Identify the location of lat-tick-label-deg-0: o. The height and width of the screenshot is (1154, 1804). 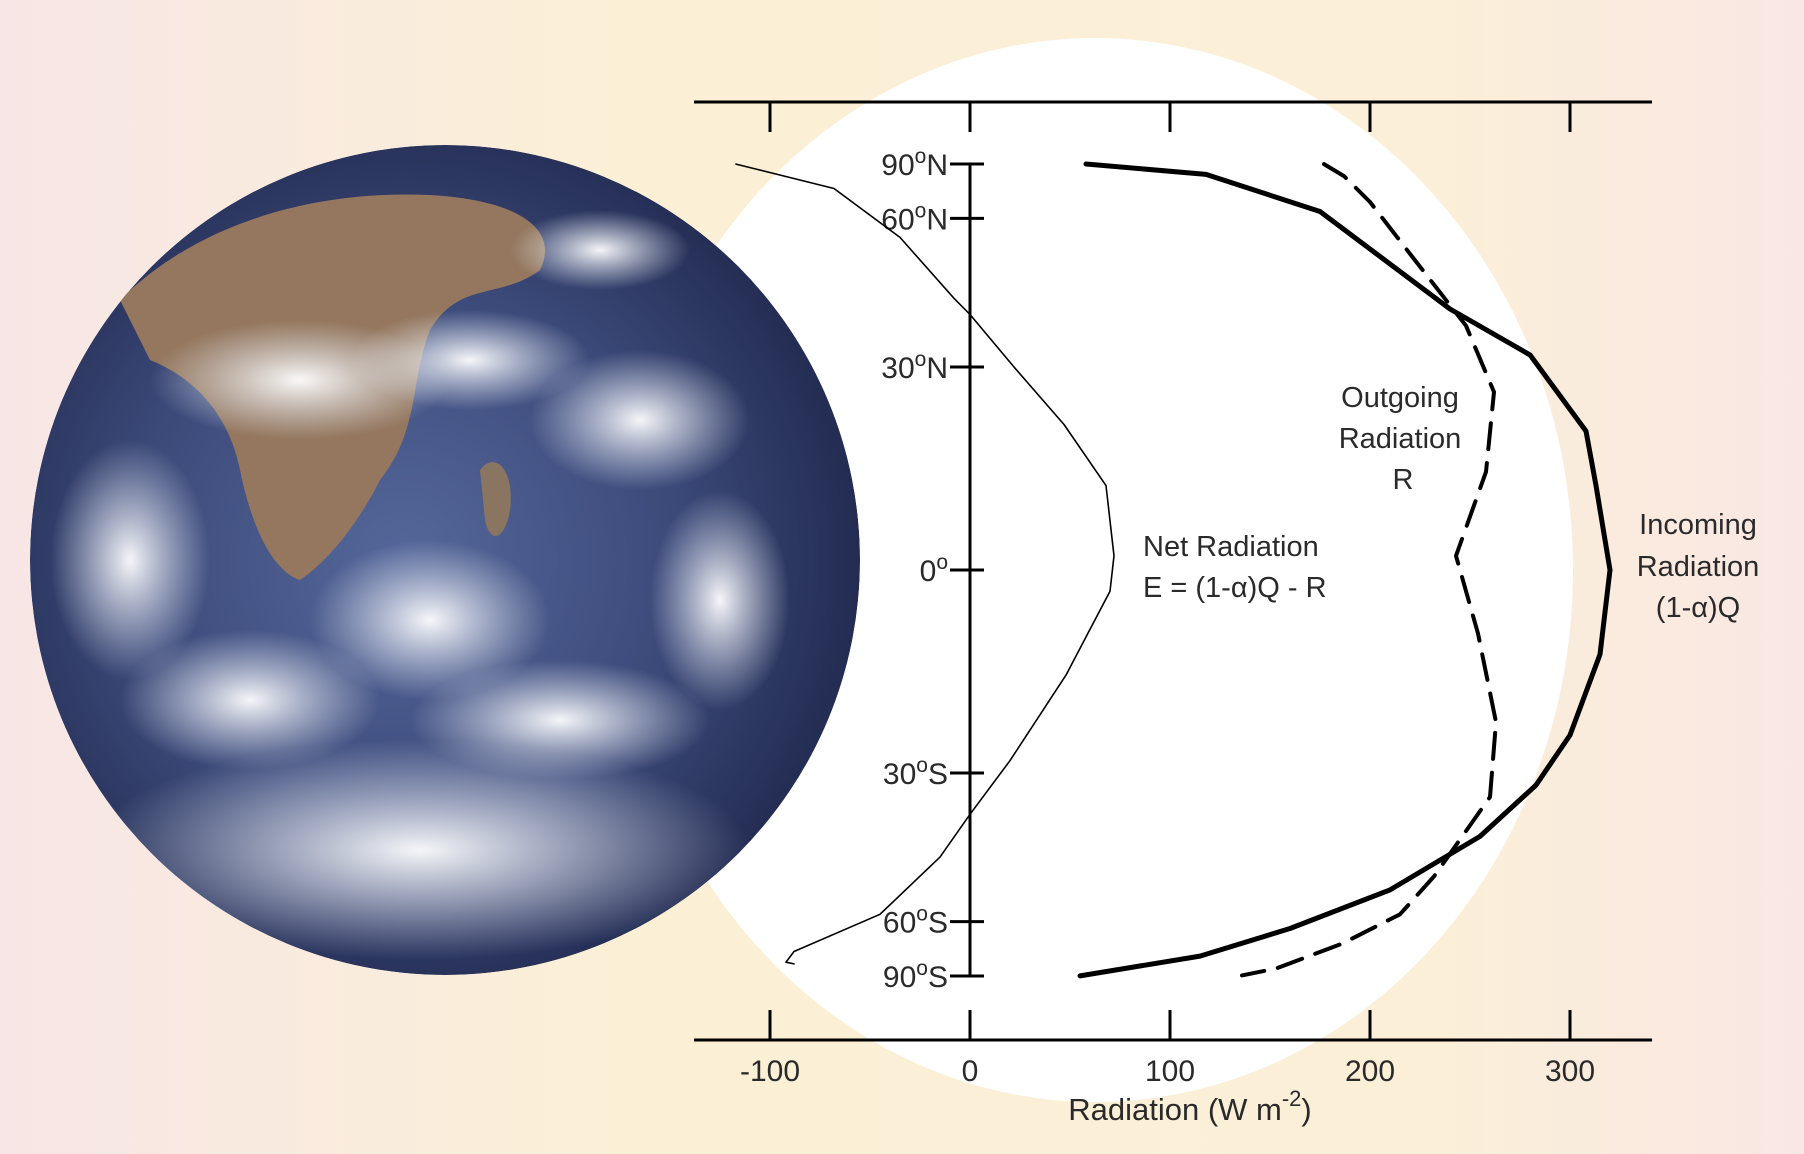
(921, 156).